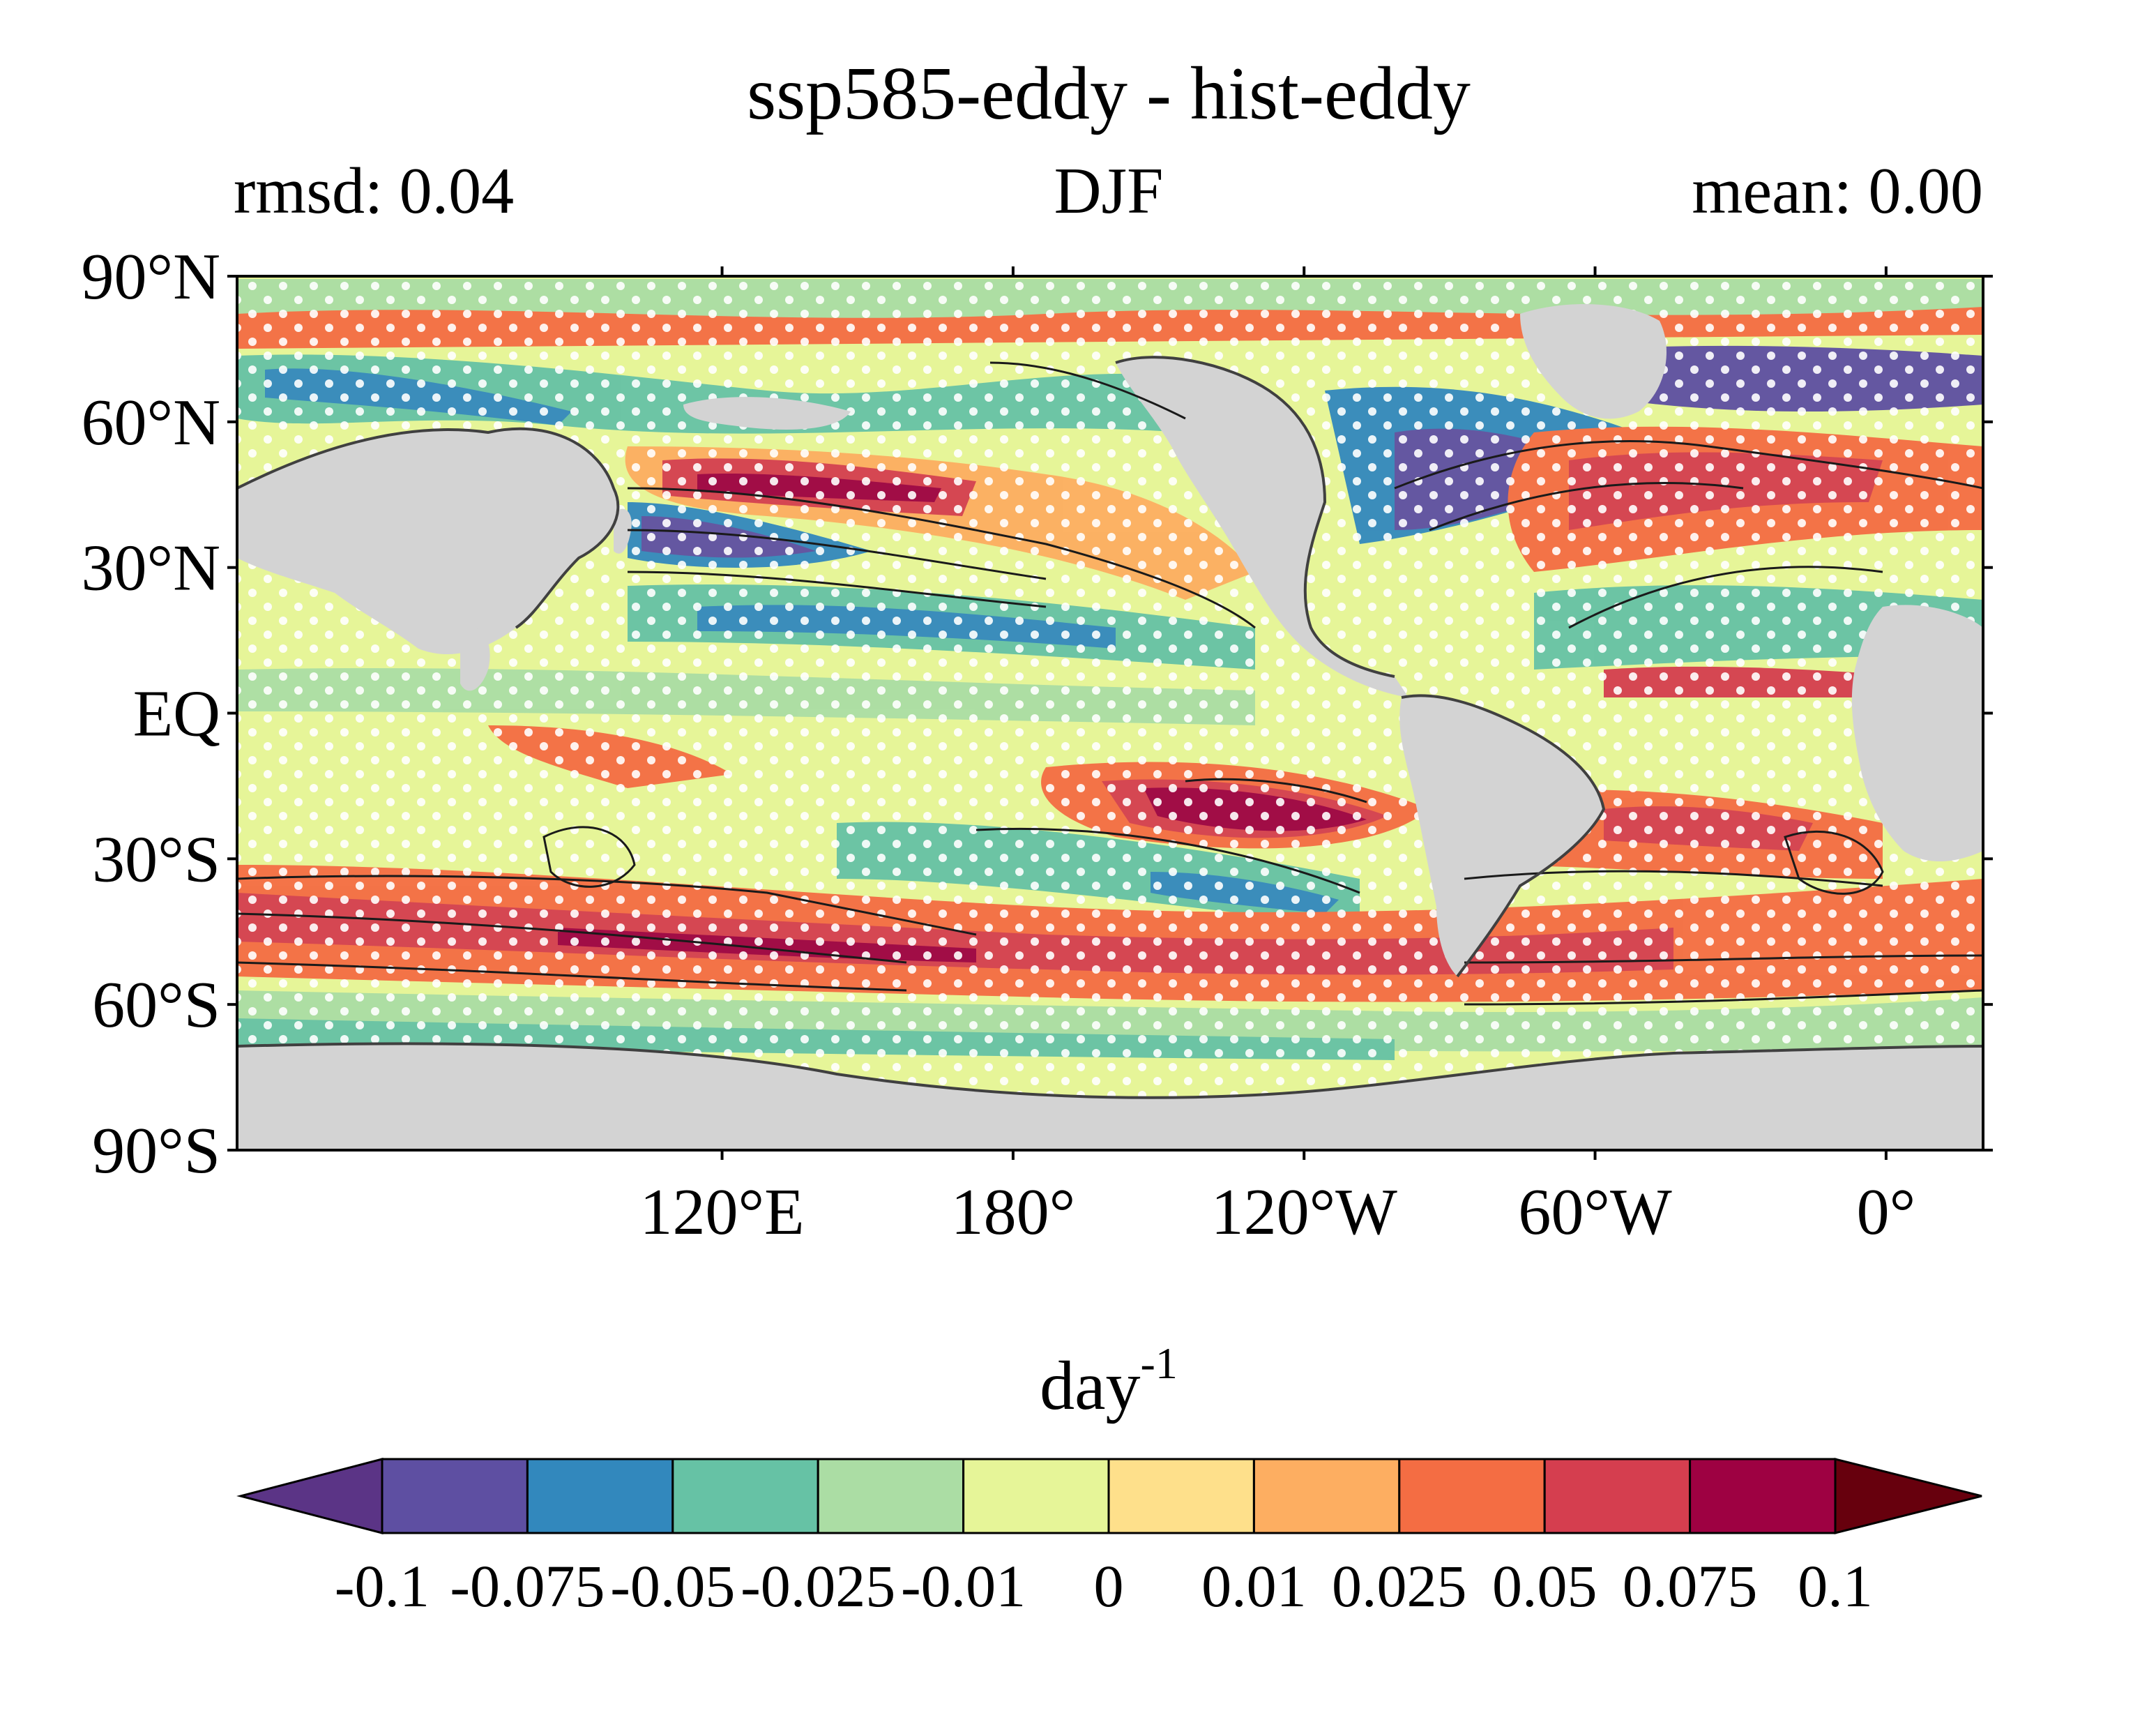  I want to click on figure-title: ssp585-eddy - hist-eddy, so click(1109, 93).